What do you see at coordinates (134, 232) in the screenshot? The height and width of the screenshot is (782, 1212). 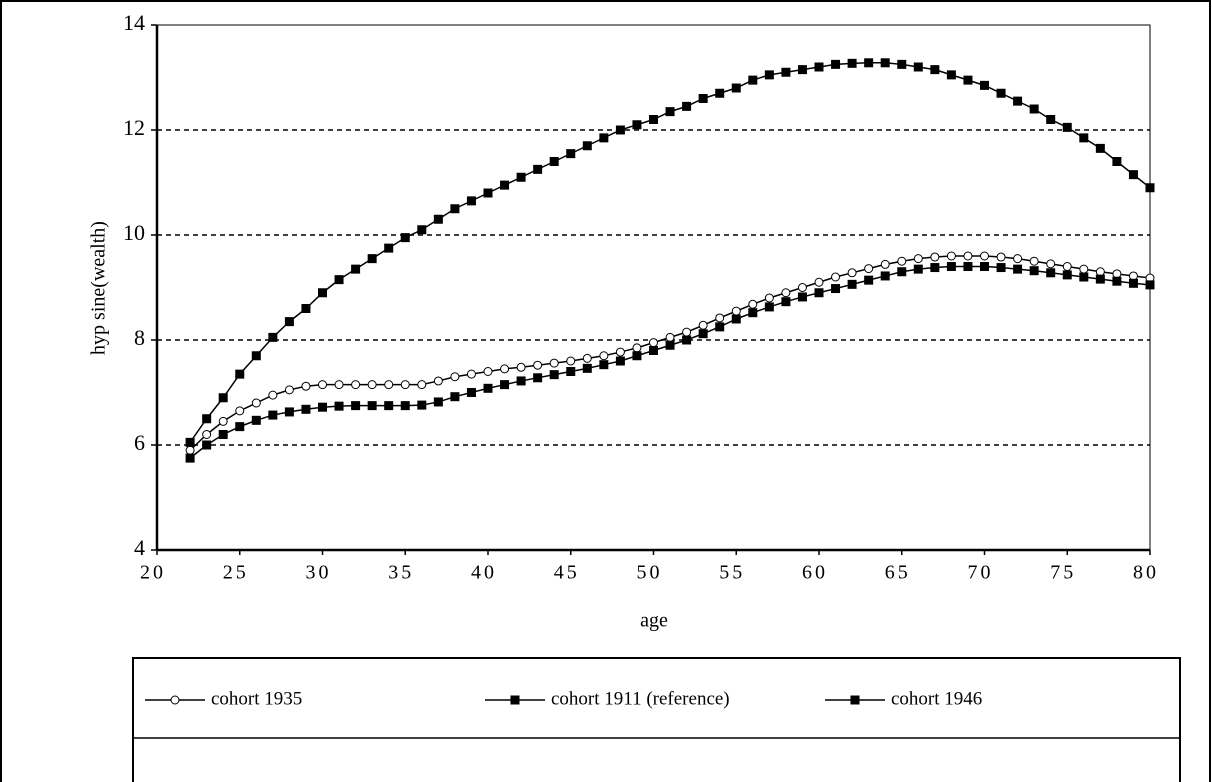 I see `y-tick-label: 10` at bounding box center [134, 232].